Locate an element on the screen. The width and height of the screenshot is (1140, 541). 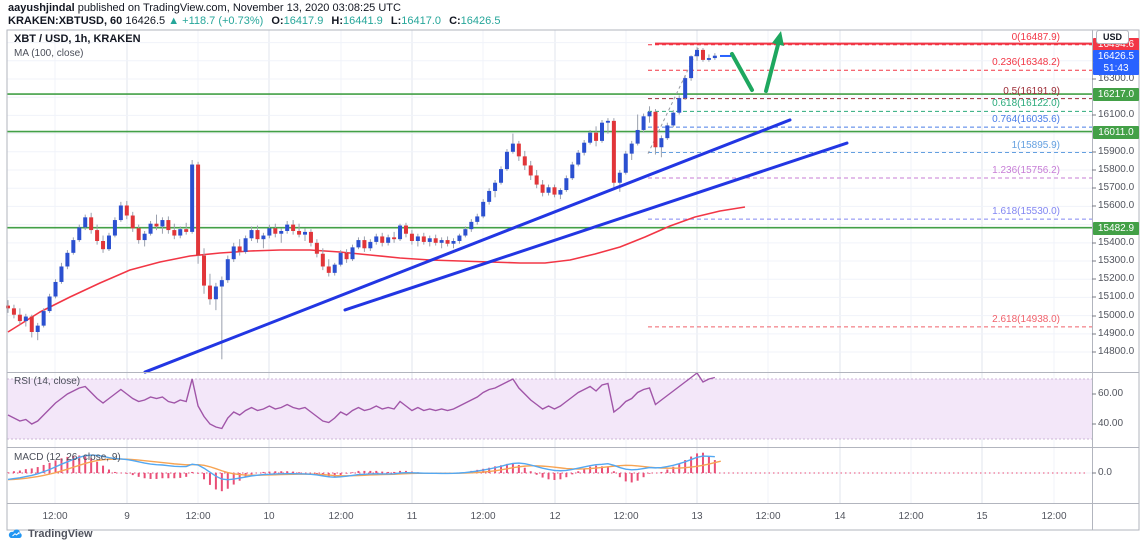
fib-level-label: 0.764(16035.6) is located at coordinates (1026, 120).